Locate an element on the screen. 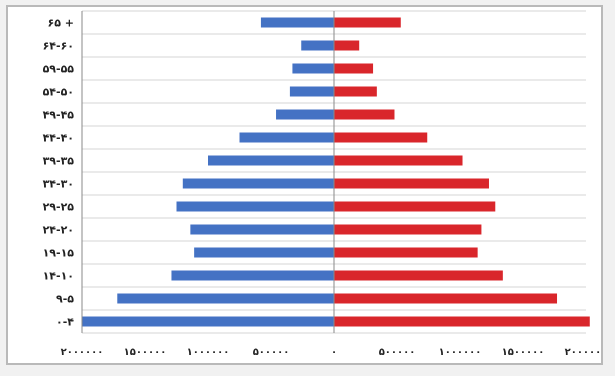 The height and width of the screenshot is (376, 615). y-tick-label: ۶۵ + is located at coordinates (61, 23).